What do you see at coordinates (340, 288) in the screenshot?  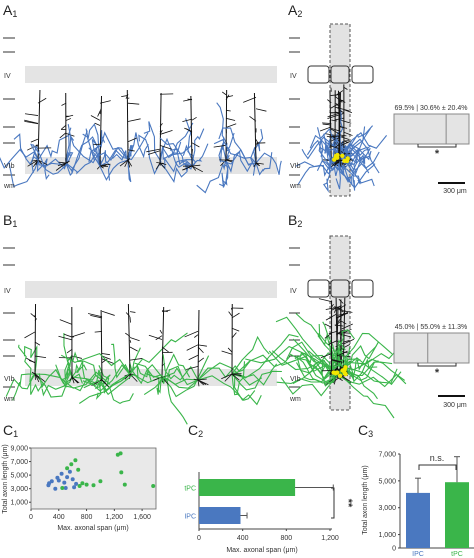 I see `b2-barrel-outlines` at bounding box center [340, 288].